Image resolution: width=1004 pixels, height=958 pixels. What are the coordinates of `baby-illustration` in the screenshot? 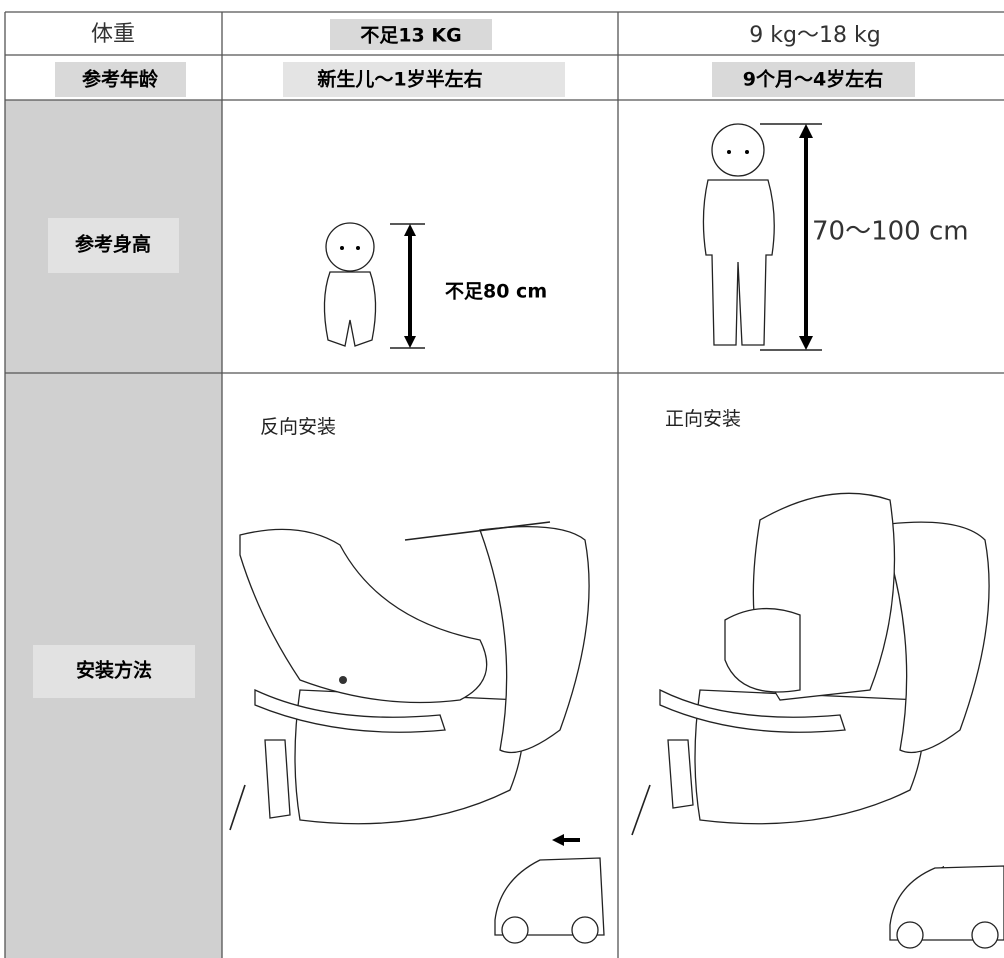 It's located at (374, 285).